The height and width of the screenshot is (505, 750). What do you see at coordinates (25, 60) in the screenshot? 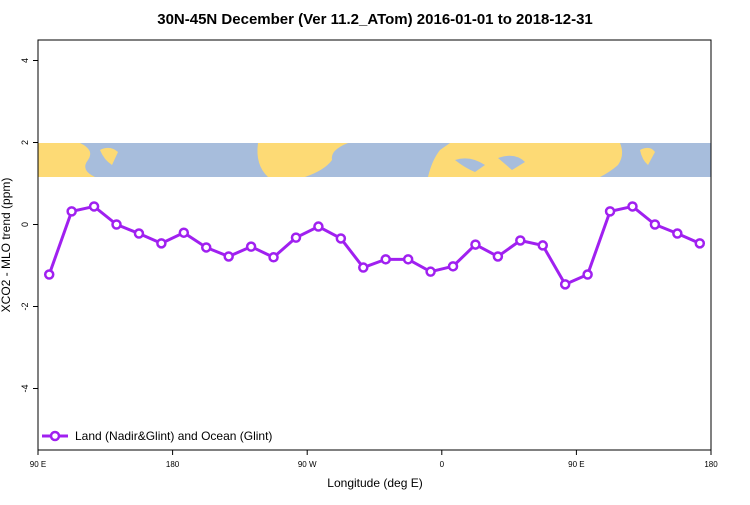
I see `y-tick-label: 4` at bounding box center [25, 60].